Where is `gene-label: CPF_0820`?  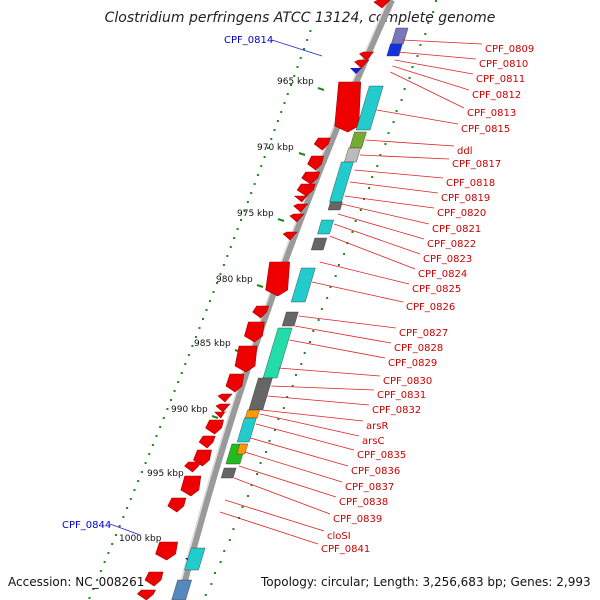
gene-label: CPF_0820 is located at coordinates (461, 213).